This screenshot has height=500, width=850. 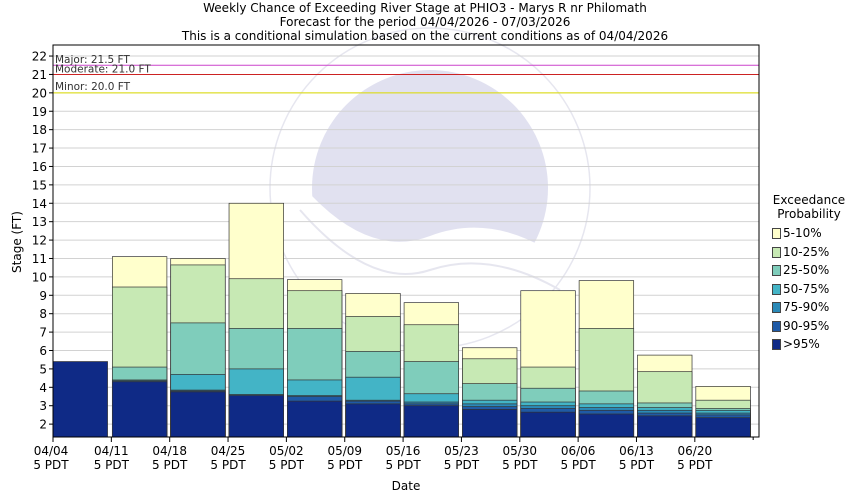 What do you see at coordinates (806, 288) in the screenshot?
I see `legend-label: 50-75%` at bounding box center [806, 288].